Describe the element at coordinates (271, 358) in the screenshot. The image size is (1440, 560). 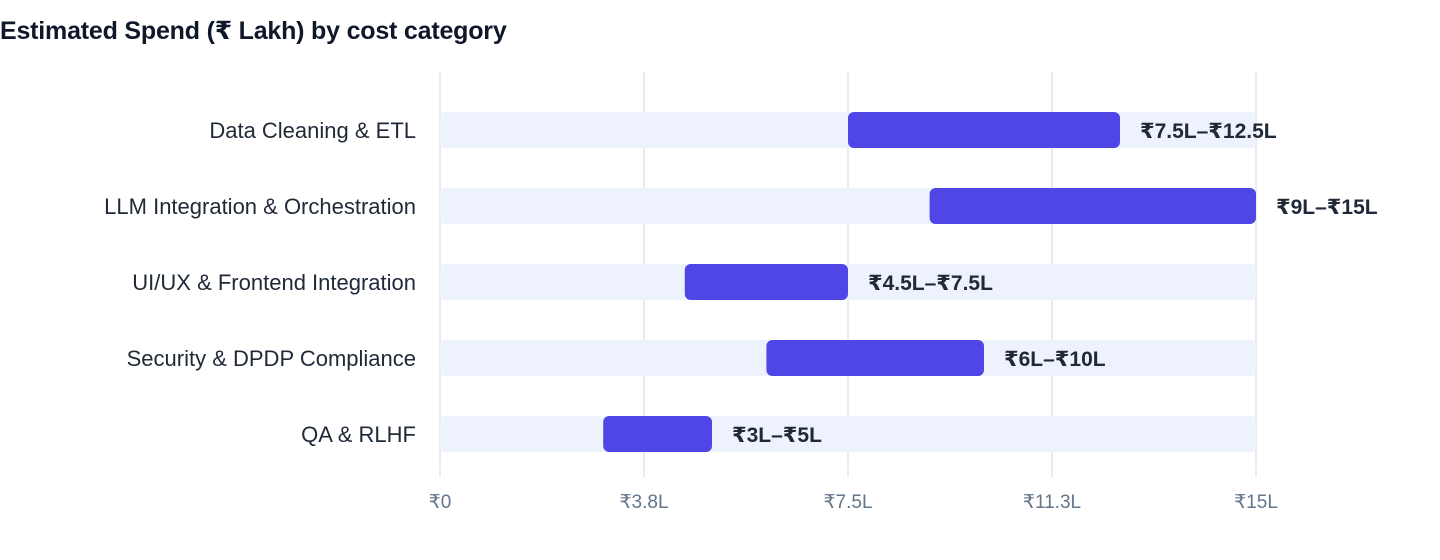
I see `category-label: Security & DPDP Compliance` at that location.